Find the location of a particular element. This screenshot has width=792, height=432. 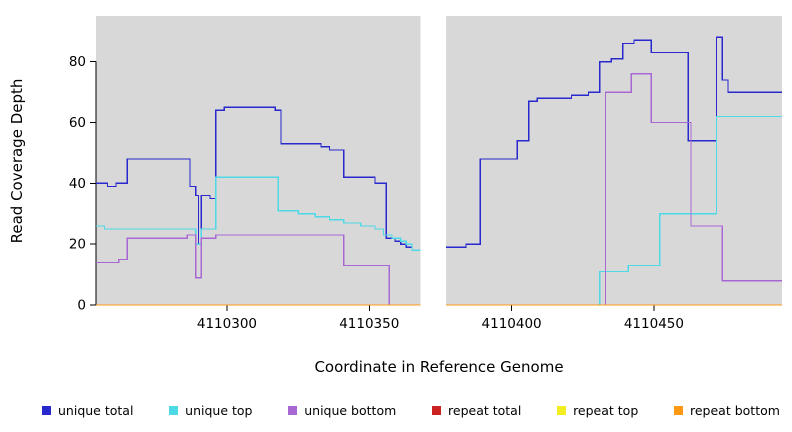

x-tick-label: 4110450 is located at coordinates (654, 324).